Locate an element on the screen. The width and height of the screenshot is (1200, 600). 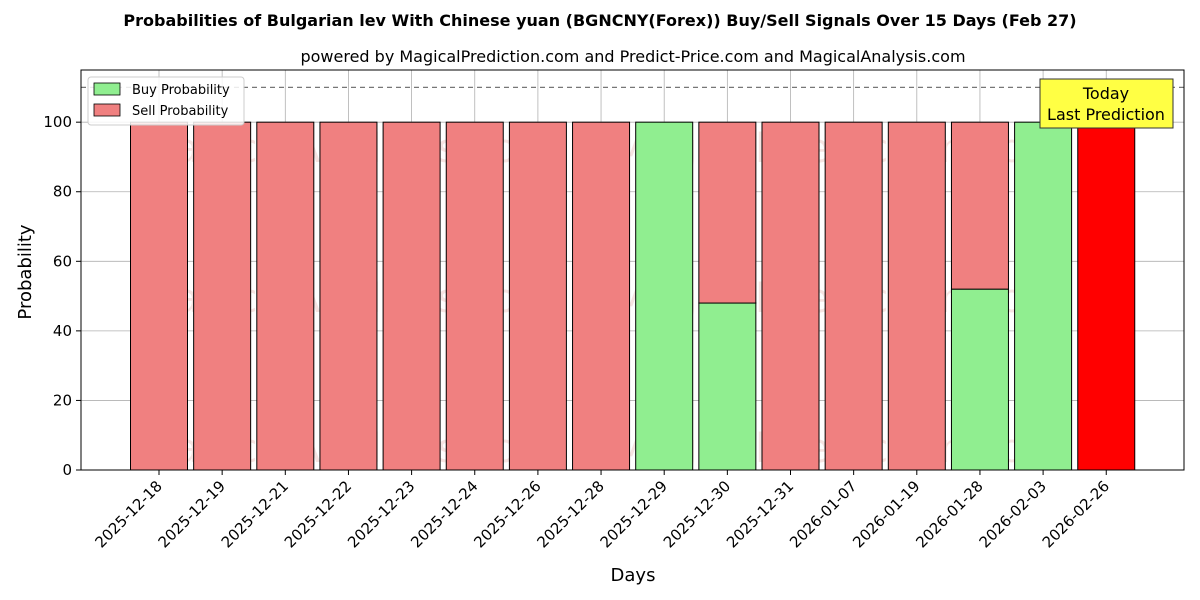
legend-swatch-buy is located at coordinates (107, 89).